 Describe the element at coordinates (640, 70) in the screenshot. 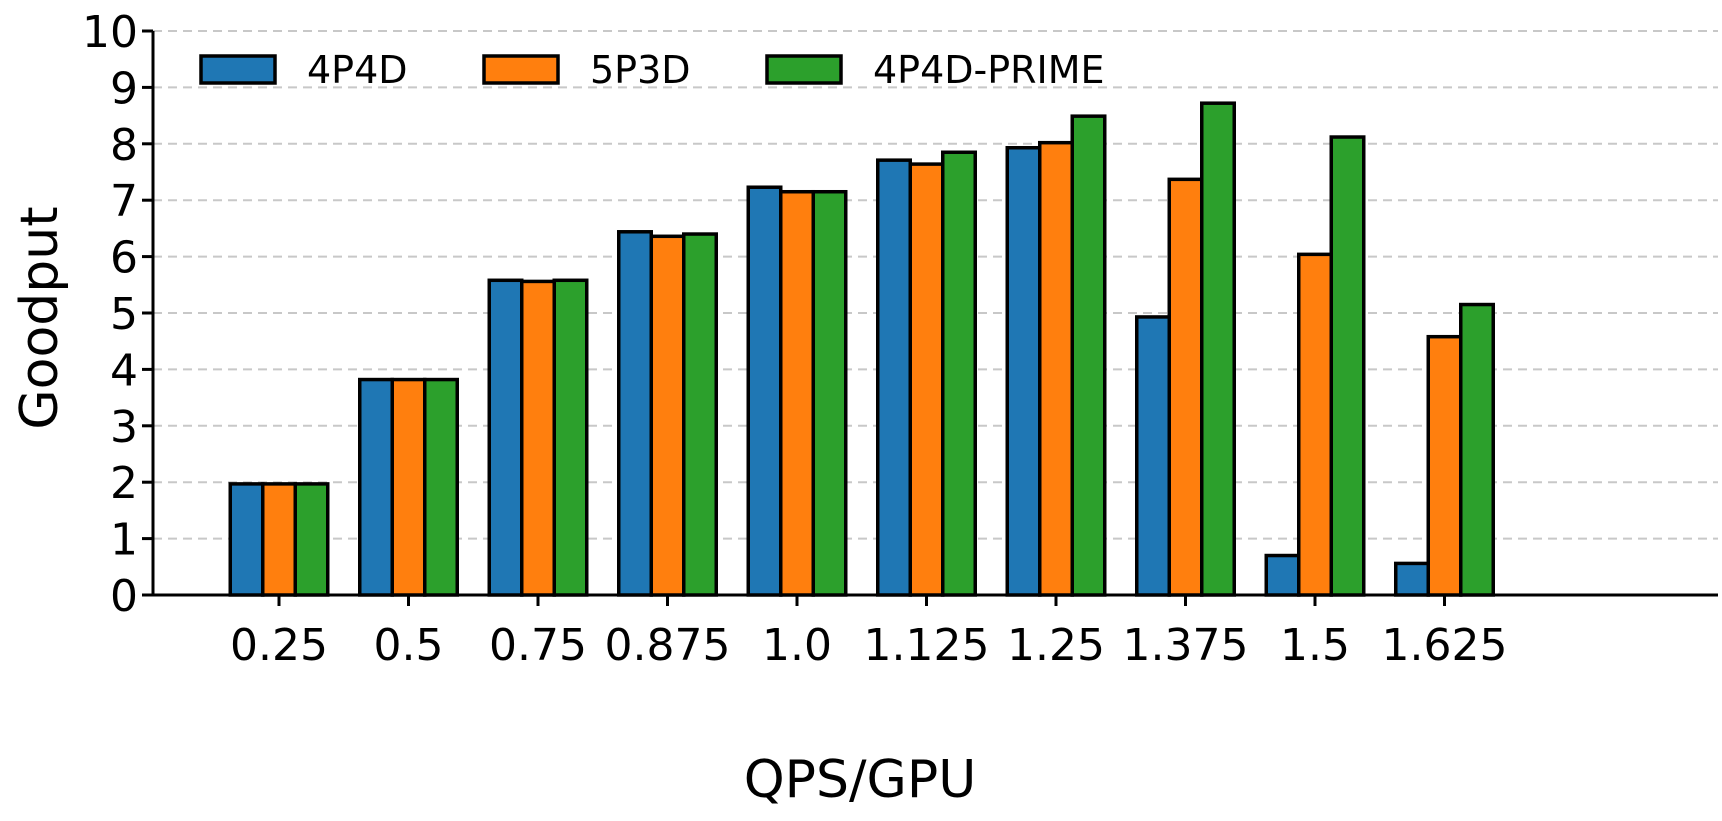

I see `legend-label-5p3d: 5P3D` at that location.